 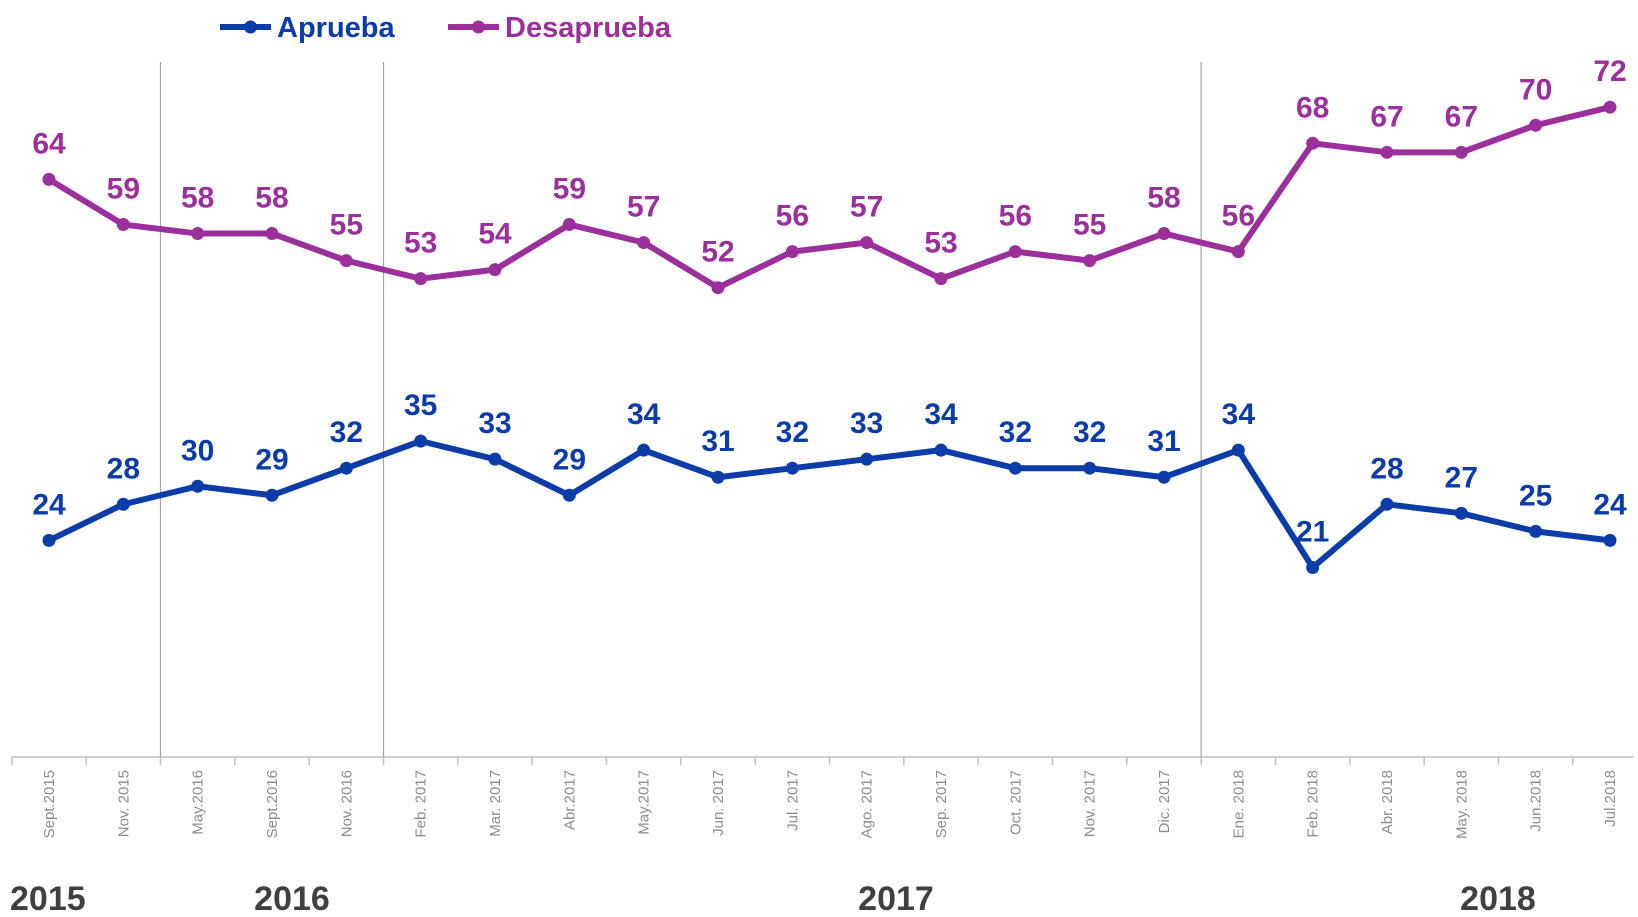 I want to click on x-tick-label: Sep. 2017, so click(x=941, y=804).